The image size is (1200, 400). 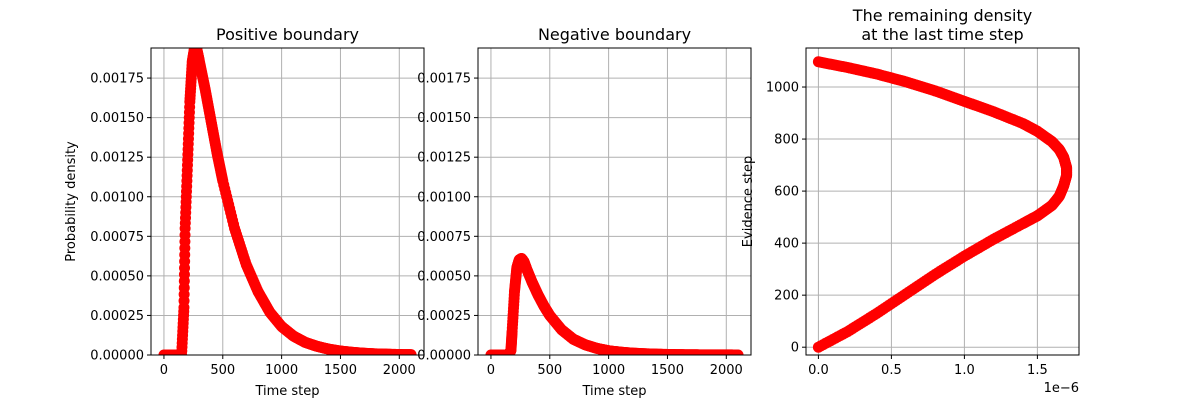 I want to click on remaining-x-offset-label: 1e−6, so click(x=1061, y=388).